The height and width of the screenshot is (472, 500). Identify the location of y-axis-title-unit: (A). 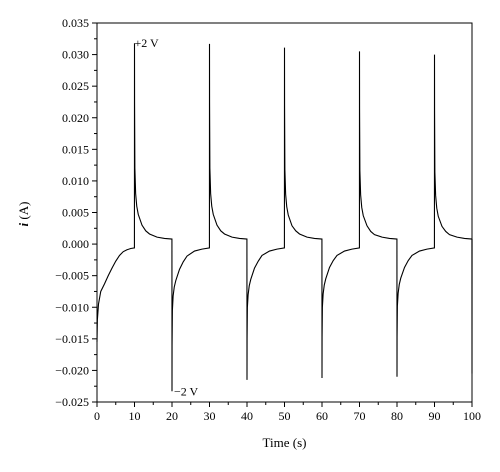
(23, 212).